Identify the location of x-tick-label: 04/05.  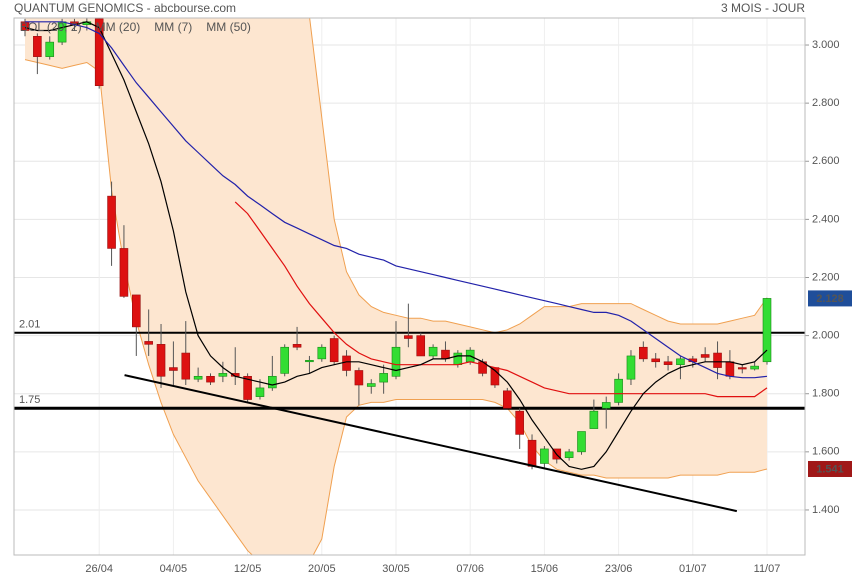
(174, 569).